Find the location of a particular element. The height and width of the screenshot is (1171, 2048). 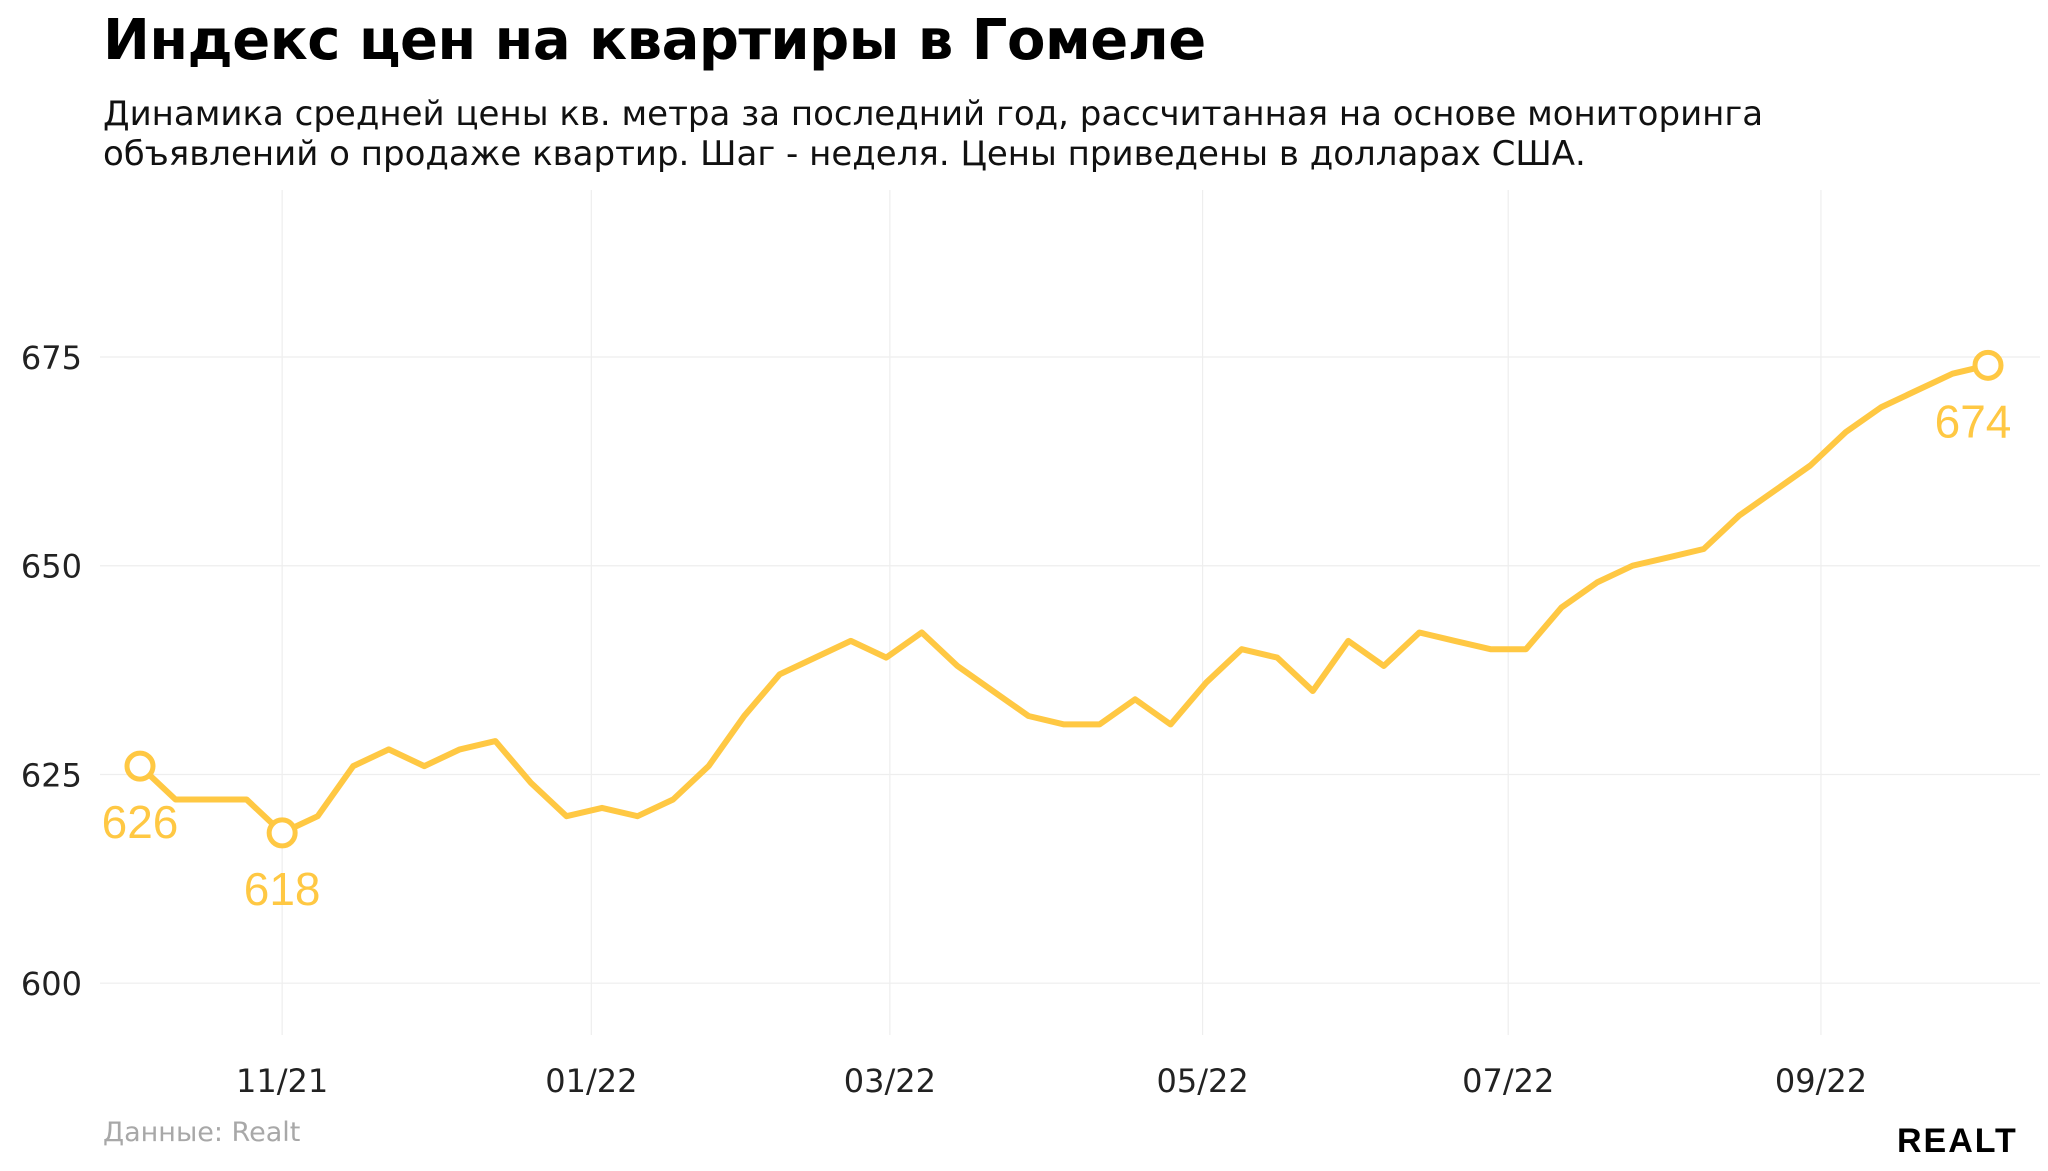

chart-title: Индекс цен на квартиры в Гомеле is located at coordinates (654, 40).